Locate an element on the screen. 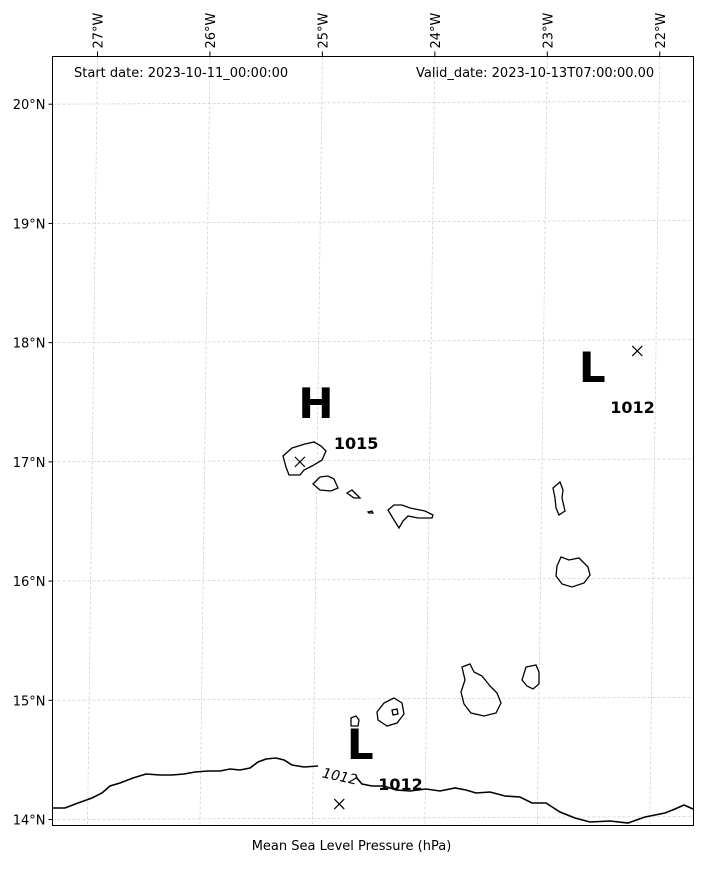 Image resolution: width=703 pixels, height=874 pixels. start-date-label: Start date: 2023-10-11_00:00:00 is located at coordinates (181, 73).